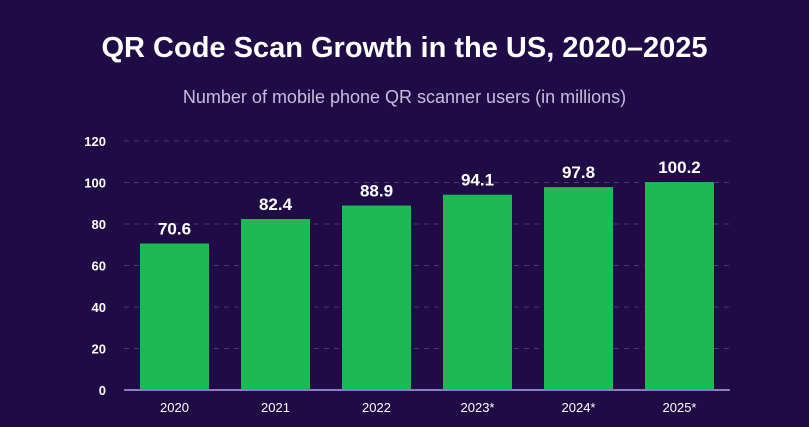 The width and height of the screenshot is (809, 427). Describe the element at coordinates (376, 407) in the screenshot. I see `x-tick-label: 2022` at that location.